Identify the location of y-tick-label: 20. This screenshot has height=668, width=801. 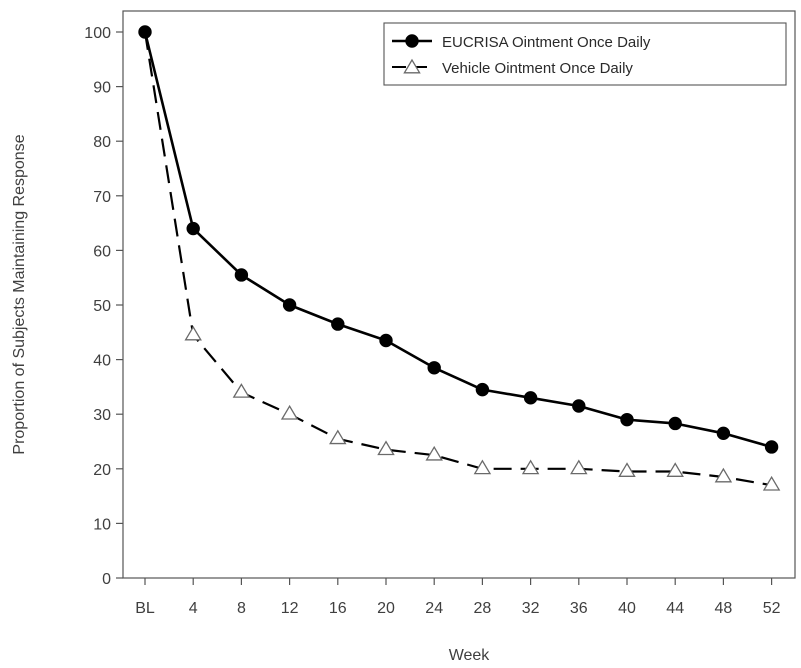
(102, 470).